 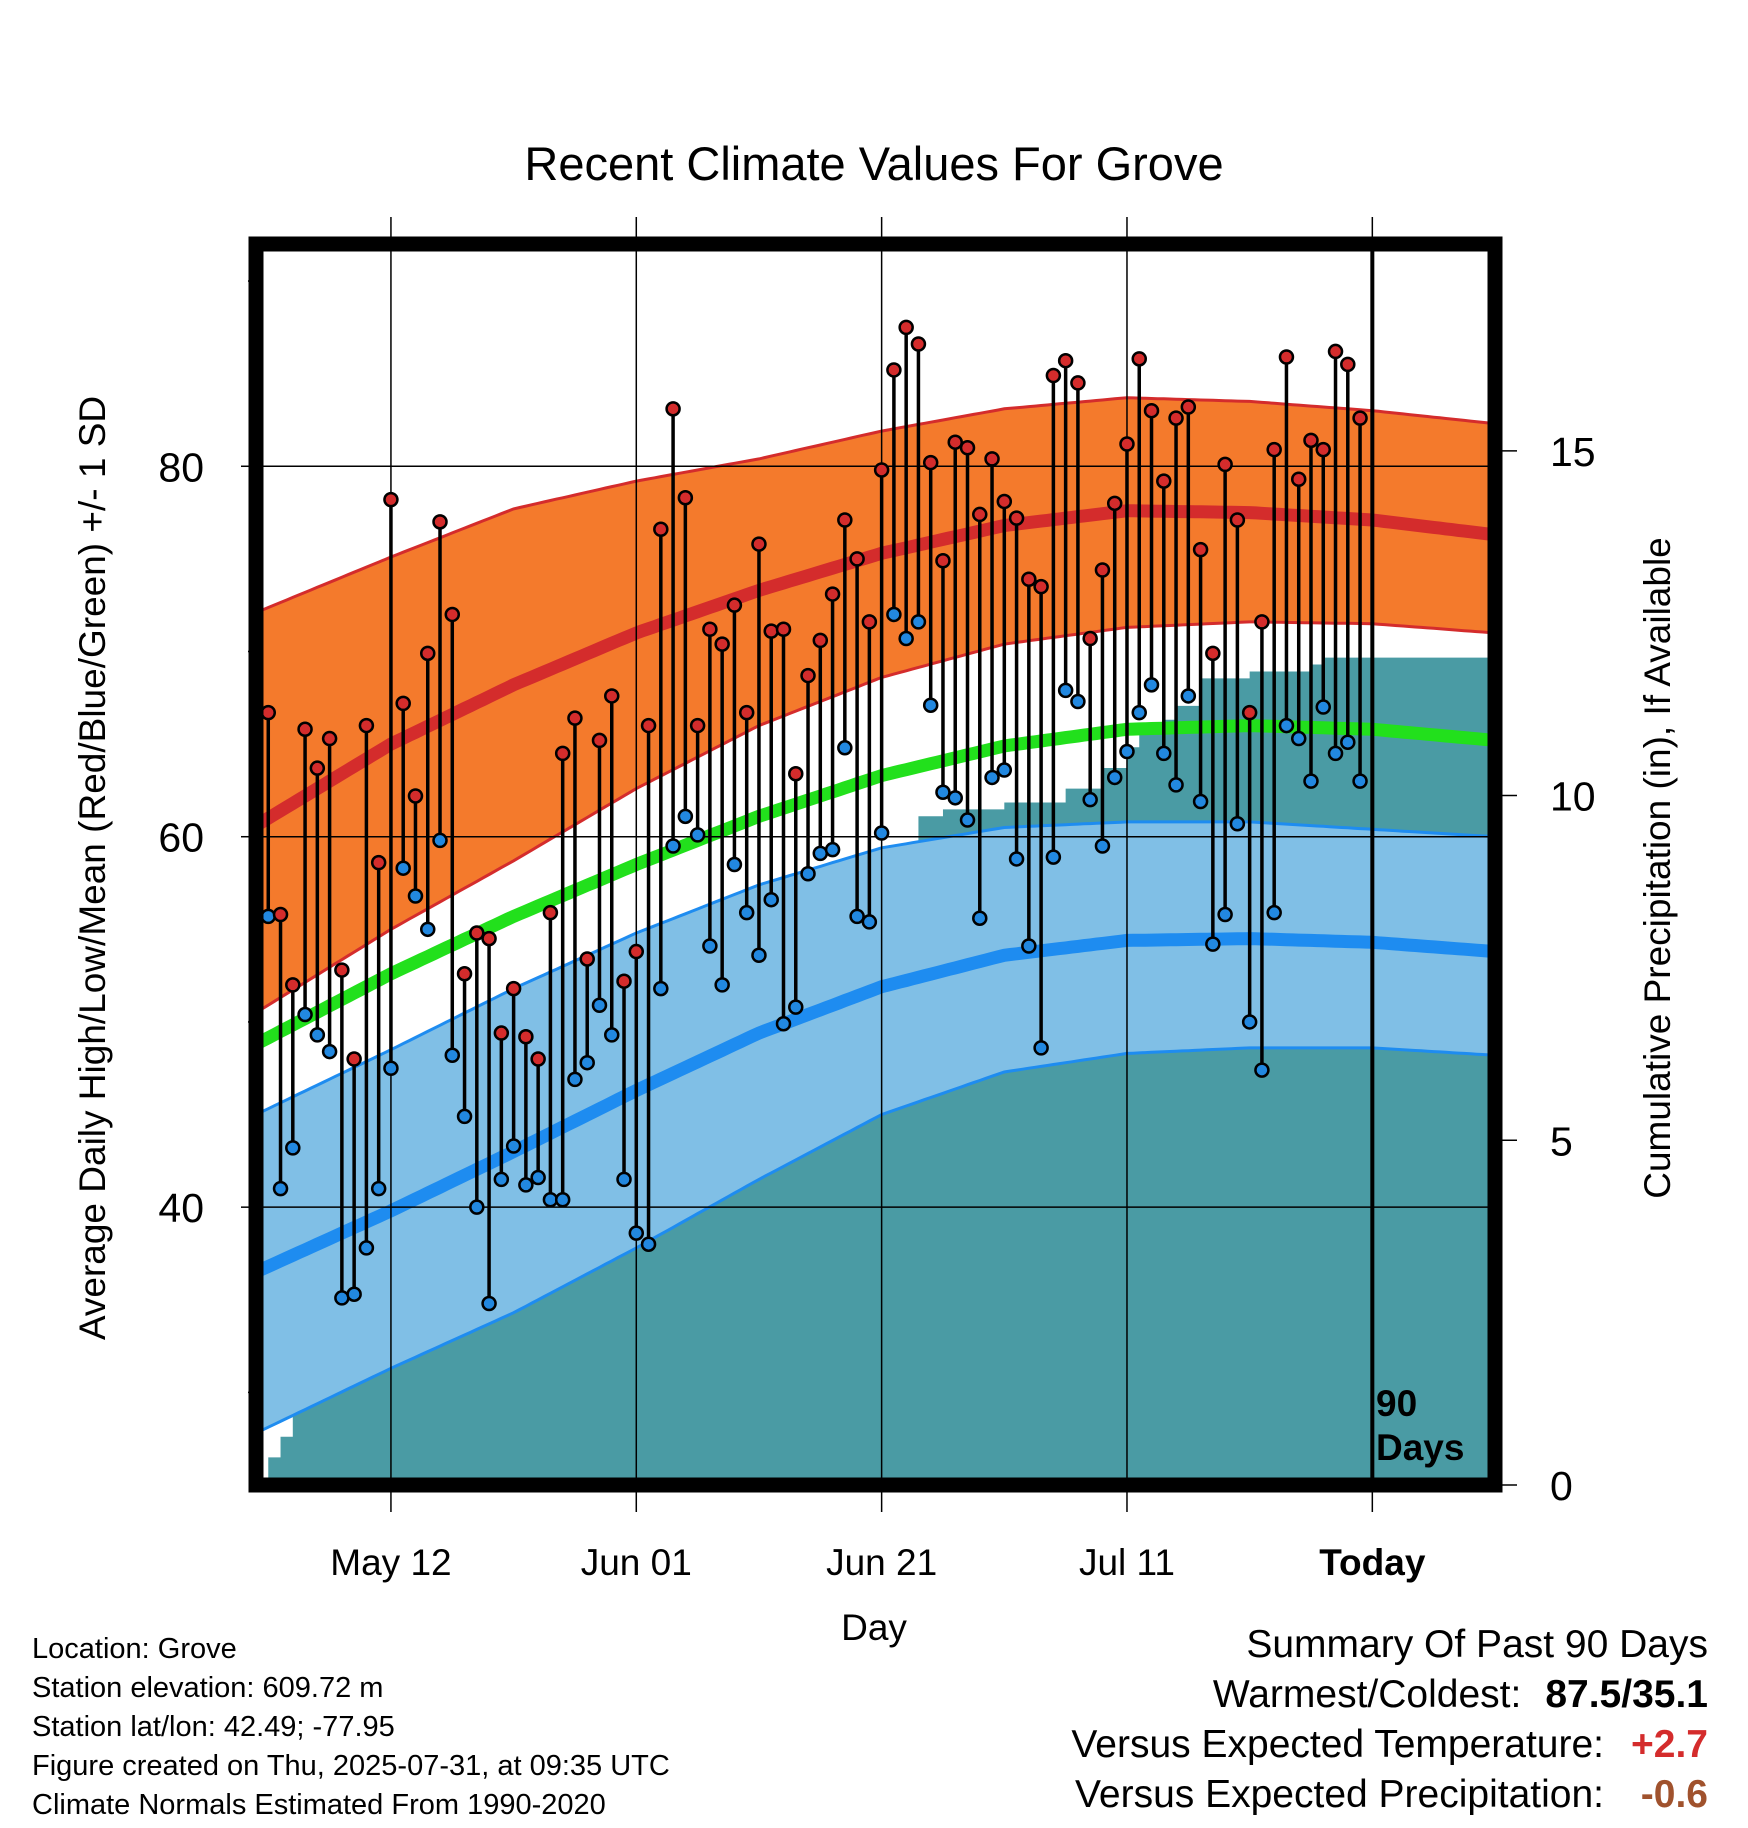 I want to click on elevation-text: Station elevation: 609.72 m, so click(x=208, y=1688).